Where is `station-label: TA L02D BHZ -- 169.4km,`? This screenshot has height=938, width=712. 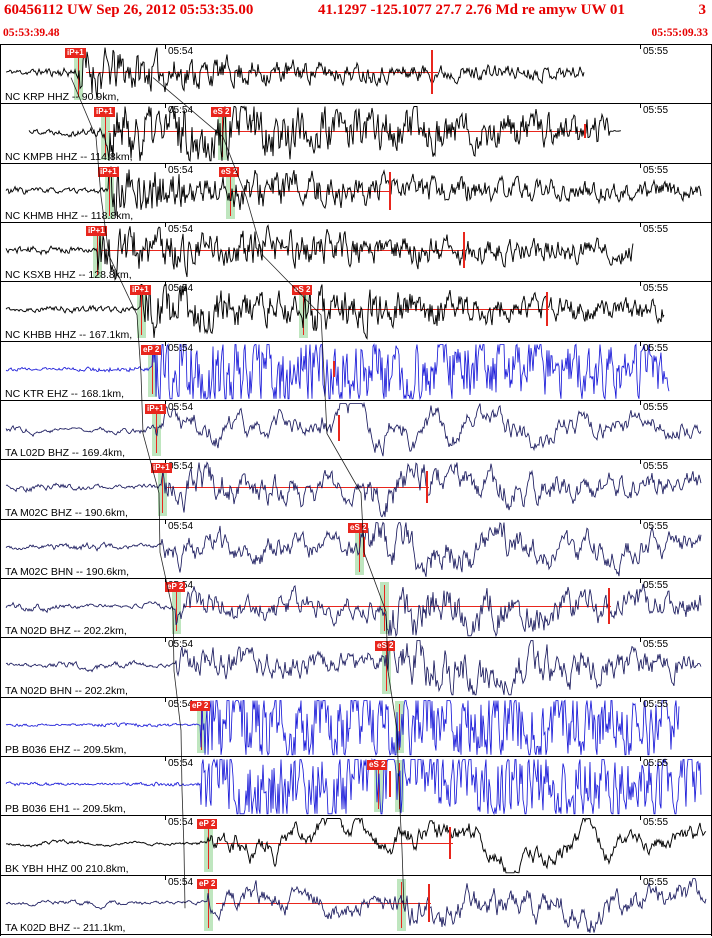 station-label: TA L02D BHZ -- 169.4km, is located at coordinates (65, 453).